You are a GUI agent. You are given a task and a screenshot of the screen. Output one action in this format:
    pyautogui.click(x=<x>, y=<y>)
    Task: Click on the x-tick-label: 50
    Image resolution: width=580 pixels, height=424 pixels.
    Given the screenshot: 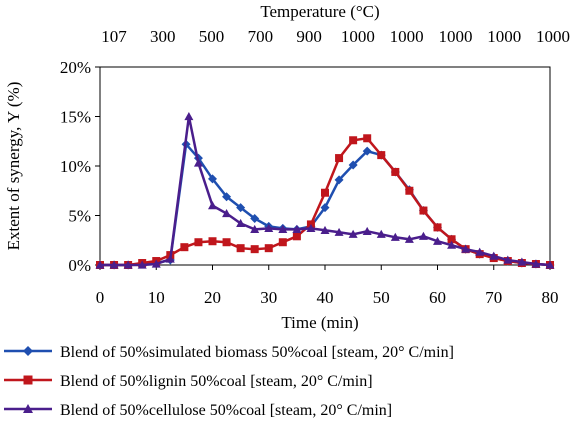 What is the action you would take?
    pyautogui.click(x=381, y=297)
    